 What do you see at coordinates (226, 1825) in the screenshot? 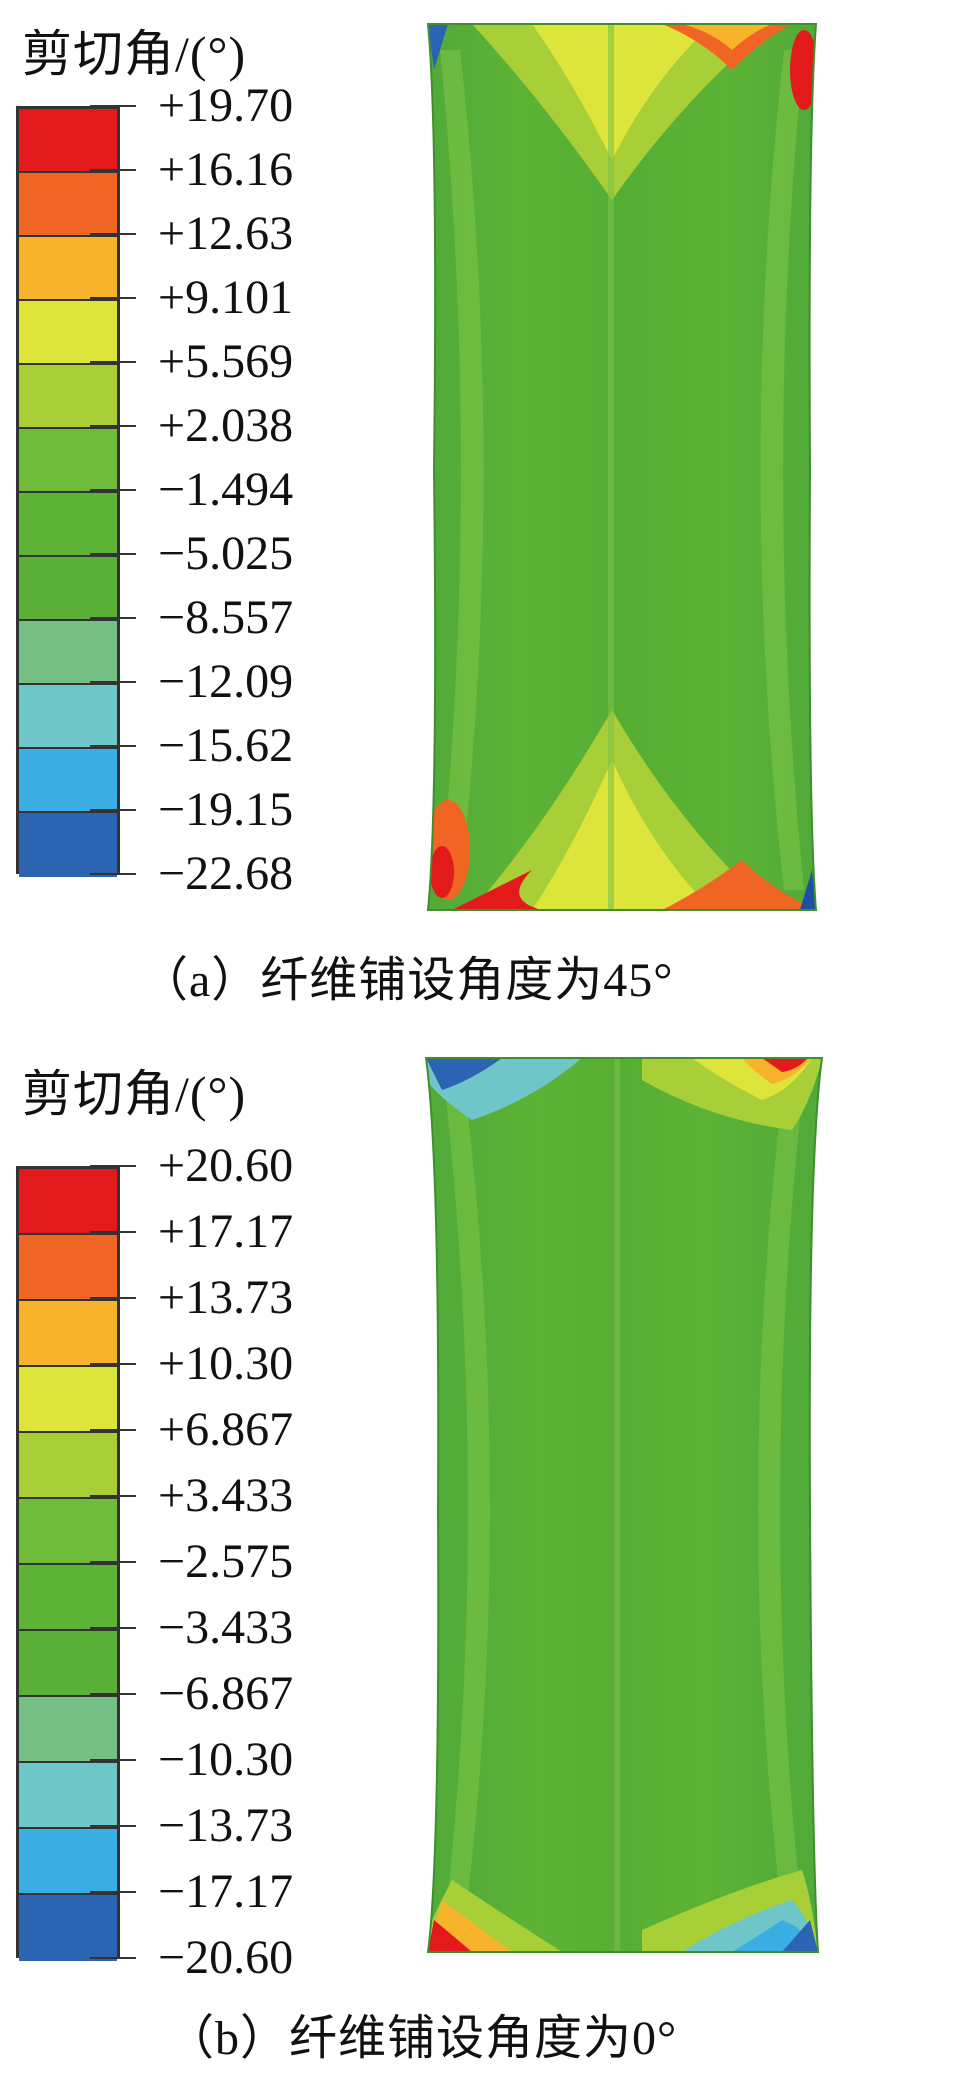
I see `legend-value: −13.73` at bounding box center [226, 1825].